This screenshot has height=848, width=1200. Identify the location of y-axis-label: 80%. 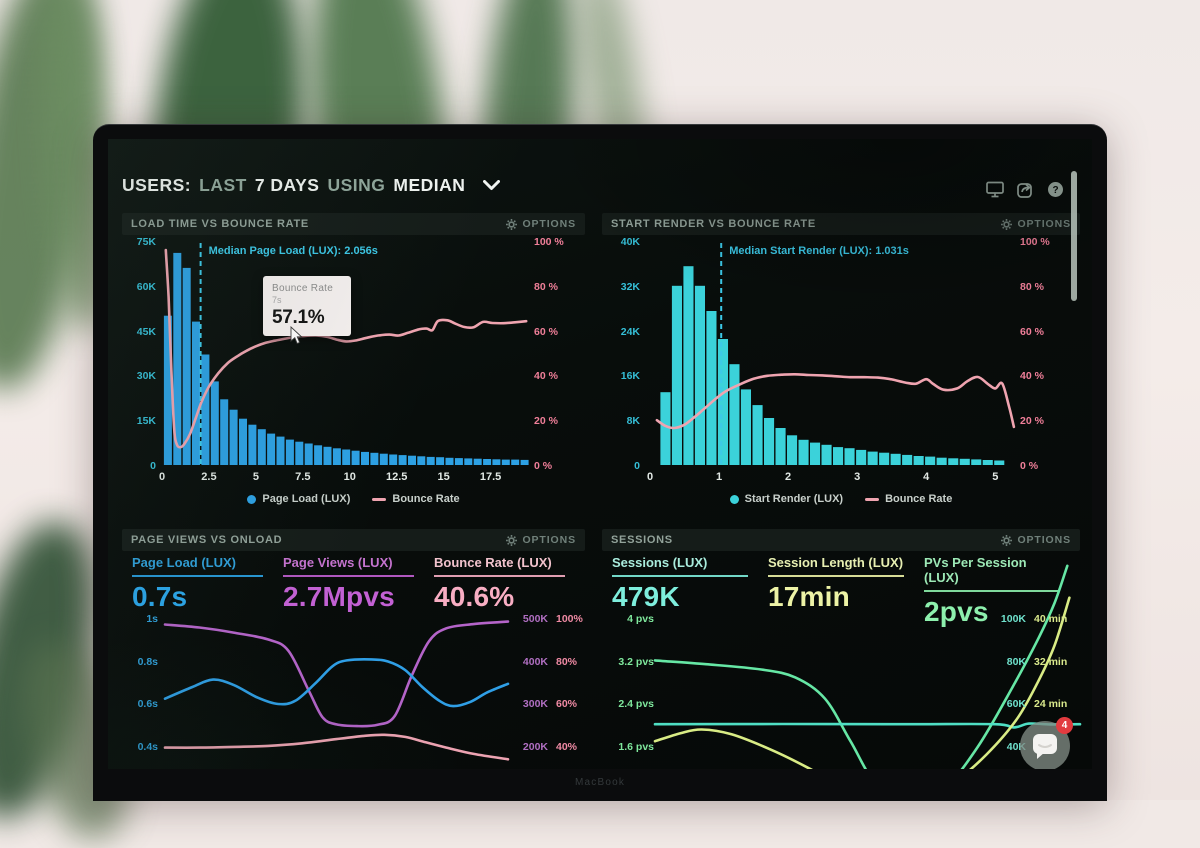
(567, 661).